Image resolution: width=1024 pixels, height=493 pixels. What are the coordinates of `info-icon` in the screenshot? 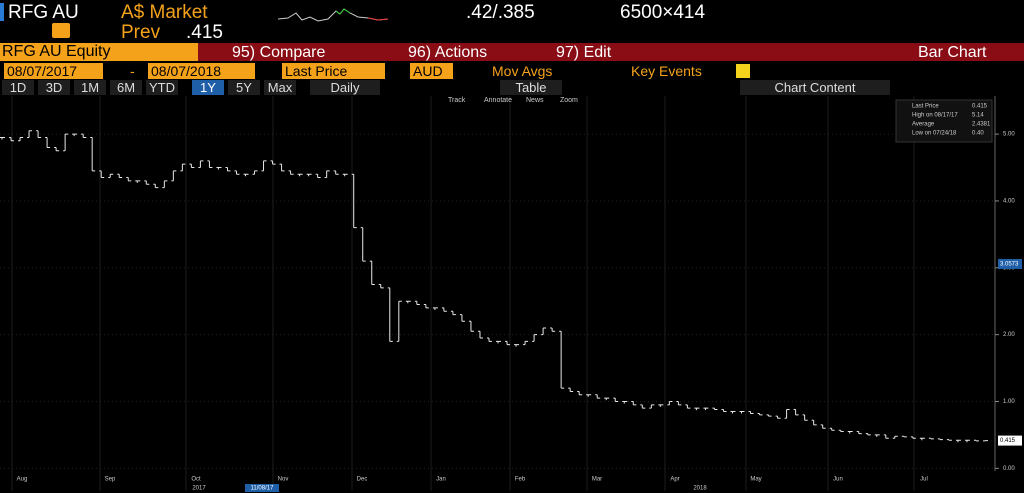 It's located at (743, 71).